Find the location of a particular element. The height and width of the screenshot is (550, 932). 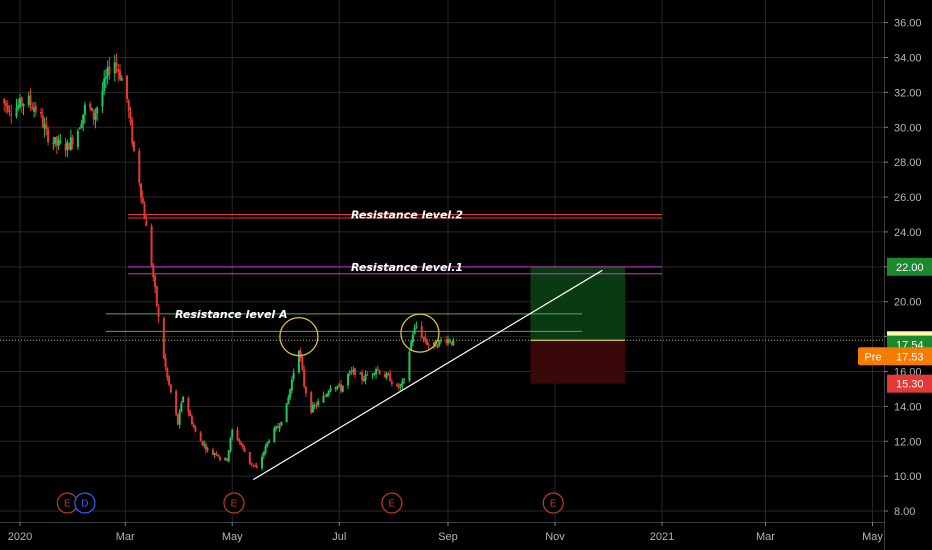

earnings-marker is located at coordinates (392, 503).